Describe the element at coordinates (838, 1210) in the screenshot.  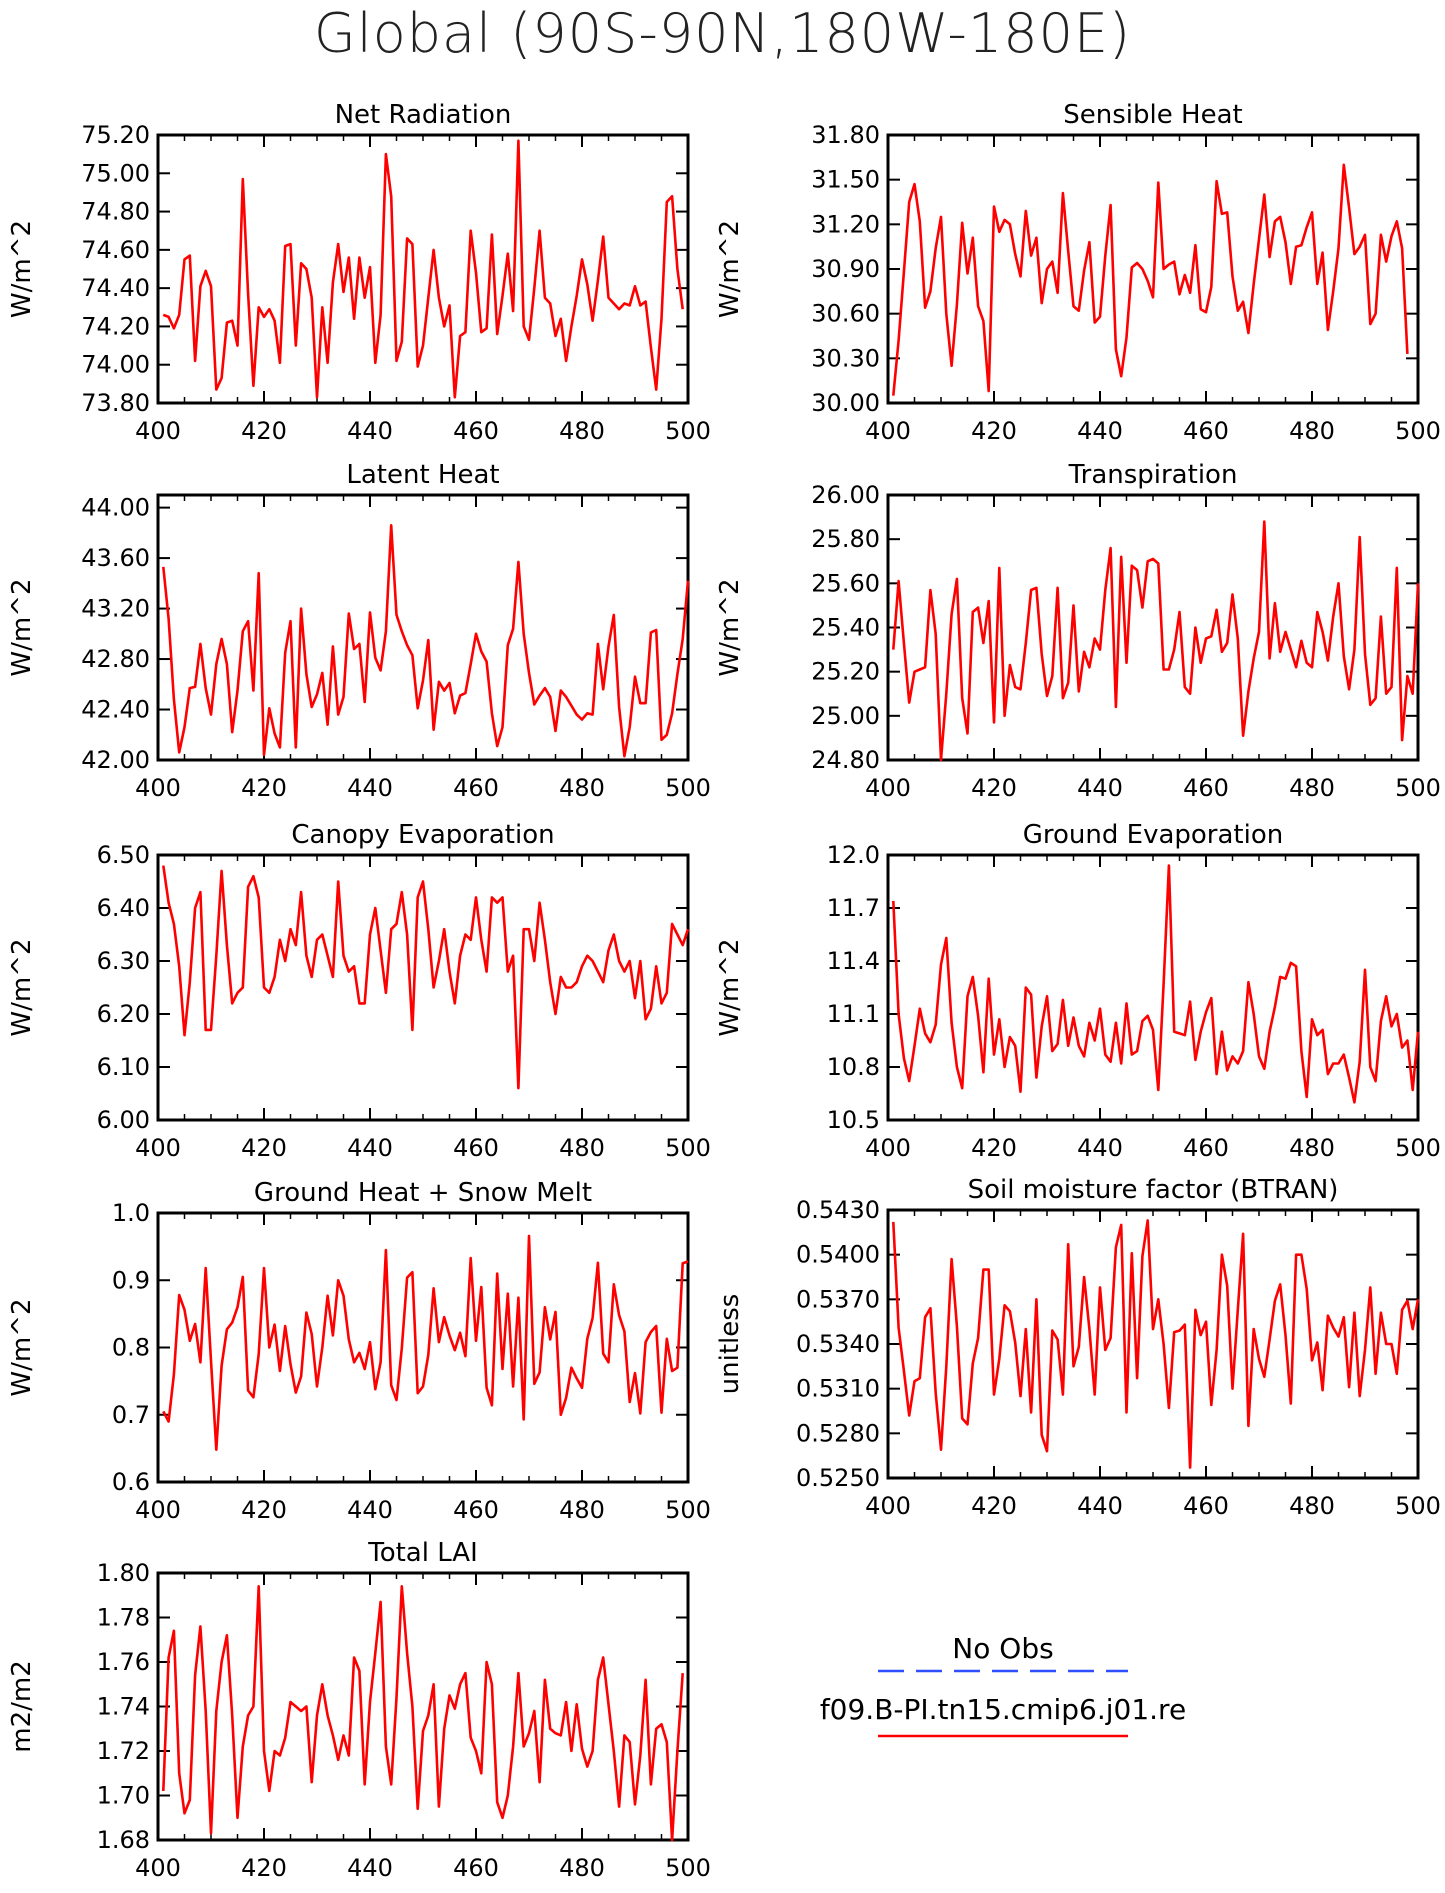
I see `y-tick-label: 0.5430` at that location.